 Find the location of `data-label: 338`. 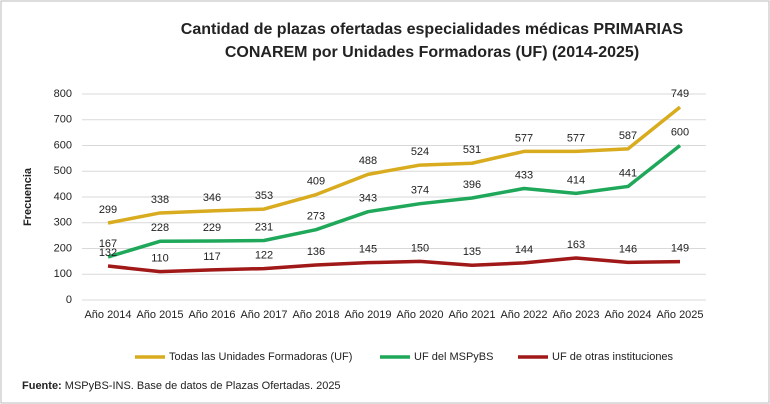

data-label: 338 is located at coordinates (160, 200).